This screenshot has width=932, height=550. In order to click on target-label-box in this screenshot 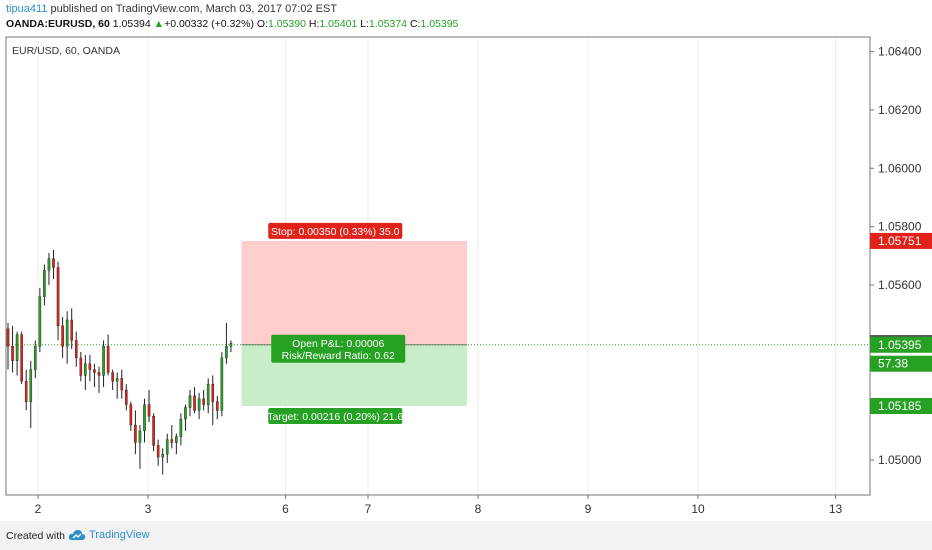, I will do `click(335, 416)`.